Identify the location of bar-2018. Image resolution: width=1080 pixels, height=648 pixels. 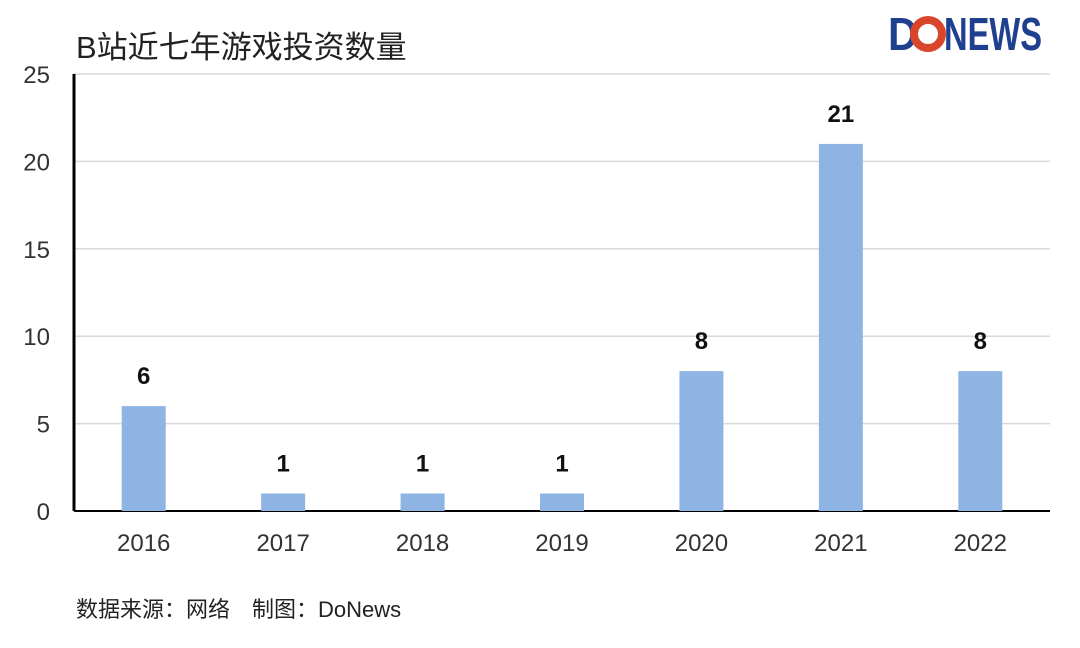
(422, 502).